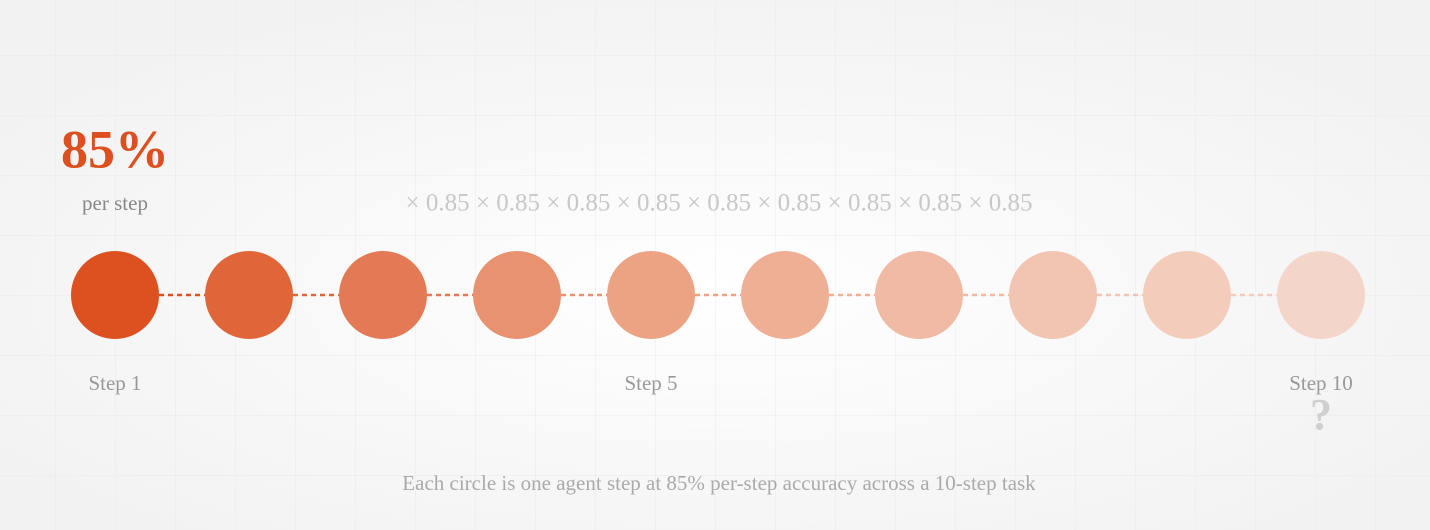 The width and height of the screenshot is (1430, 530). Describe the element at coordinates (115, 203) in the screenshot. I see `headline-sub: per step` at that location.